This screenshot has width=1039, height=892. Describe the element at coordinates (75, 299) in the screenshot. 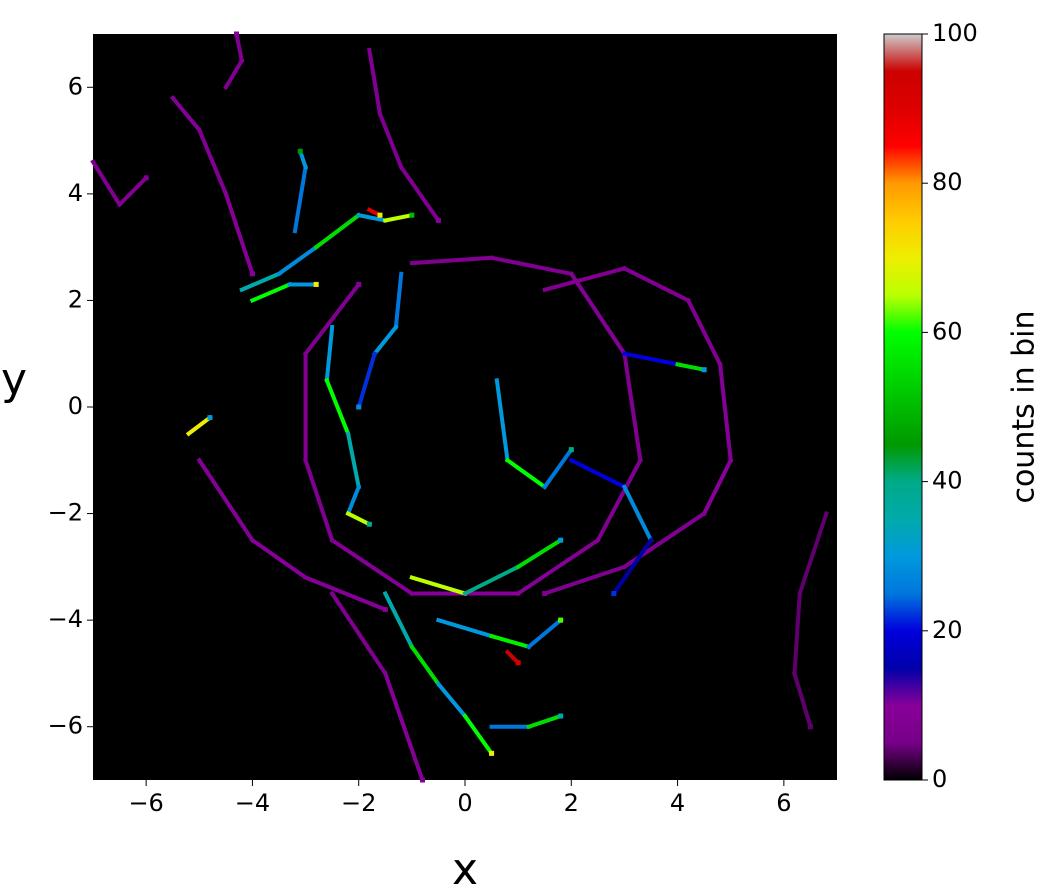

I see `y-tick-label: 2` at that location.